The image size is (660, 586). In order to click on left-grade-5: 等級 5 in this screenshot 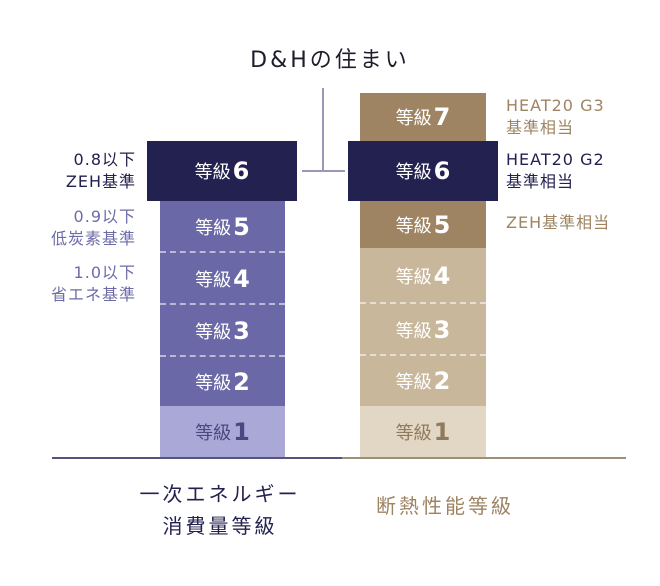, I will do `click(222, 226)`.